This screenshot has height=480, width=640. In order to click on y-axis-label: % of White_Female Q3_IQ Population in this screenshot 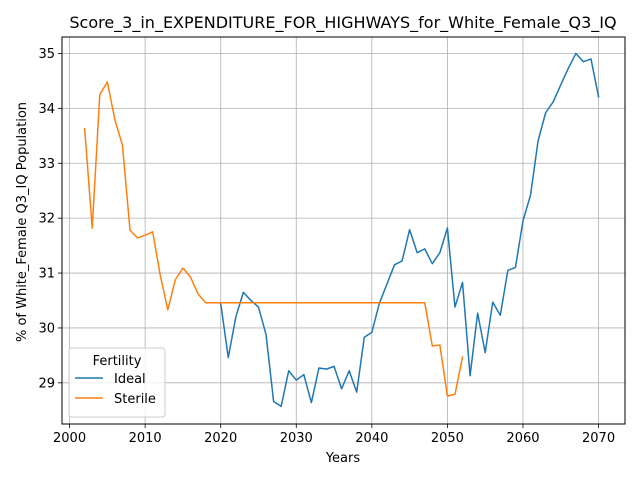, I will do `click(22, 222)`.